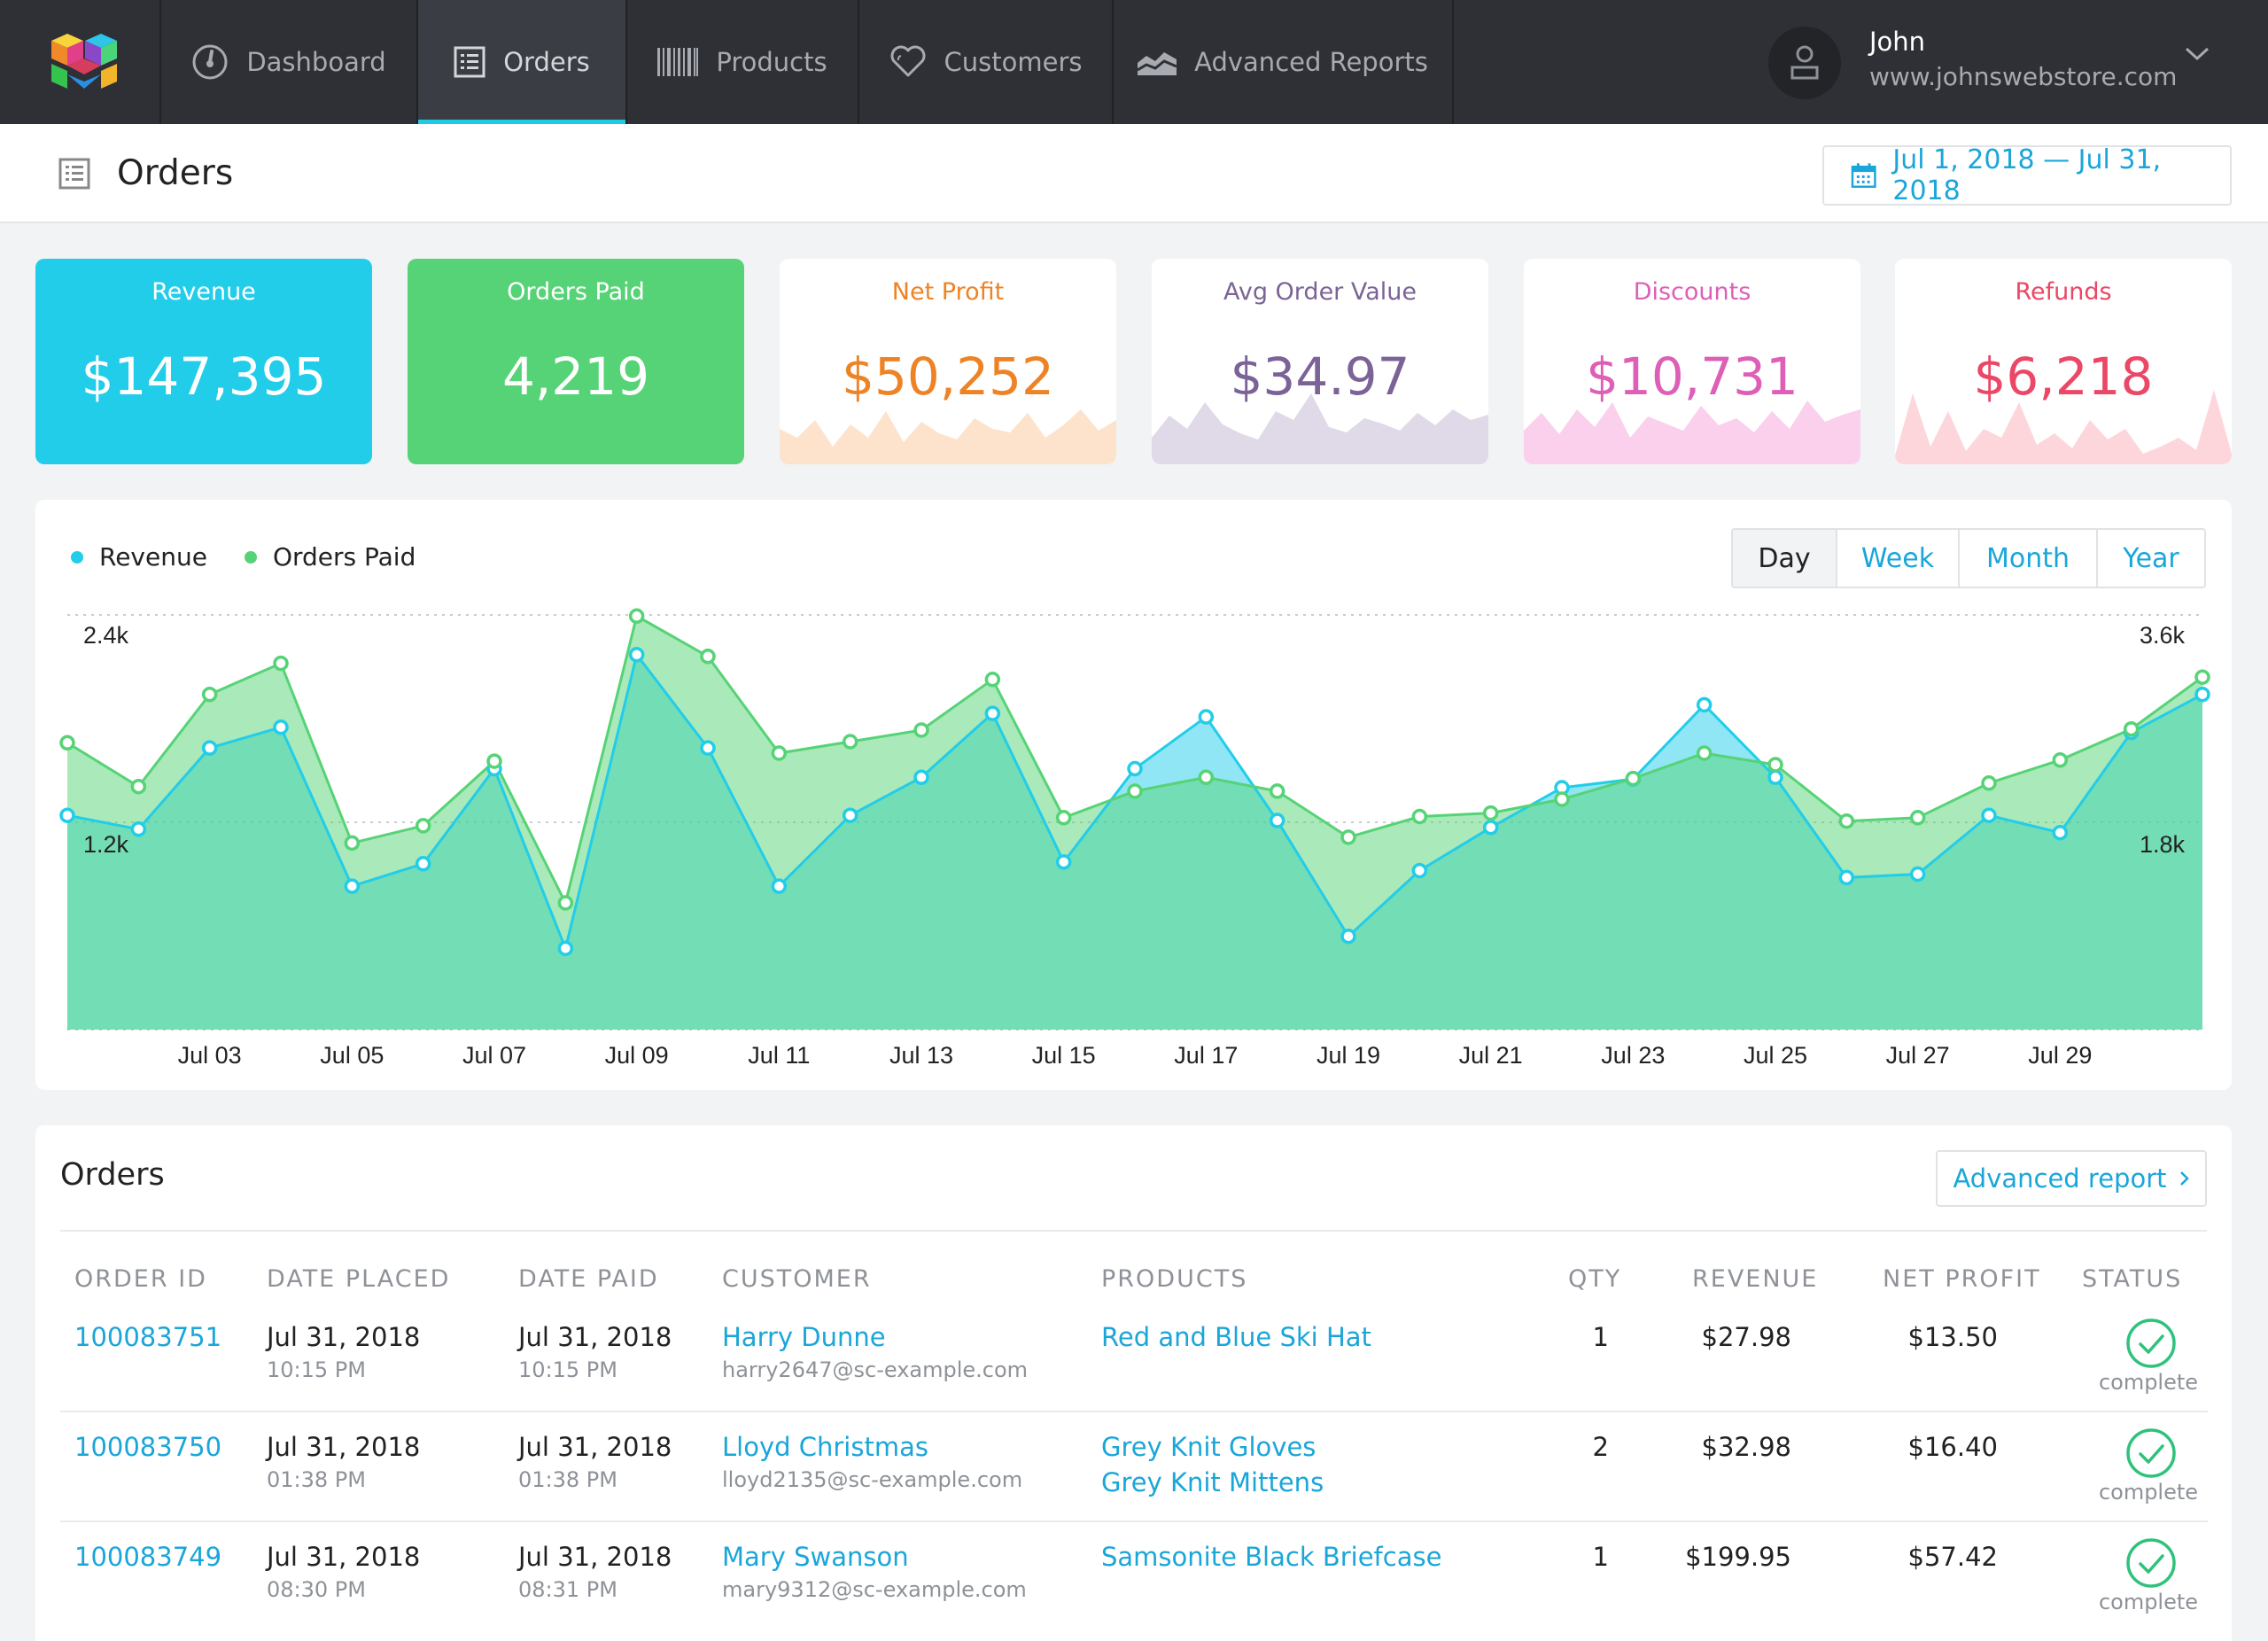 This screenshot has width=2268, height=1641. Describe the element at coordinates (148, 1447) in the screenshot. I see `order-id-link: 100083750` at that location.